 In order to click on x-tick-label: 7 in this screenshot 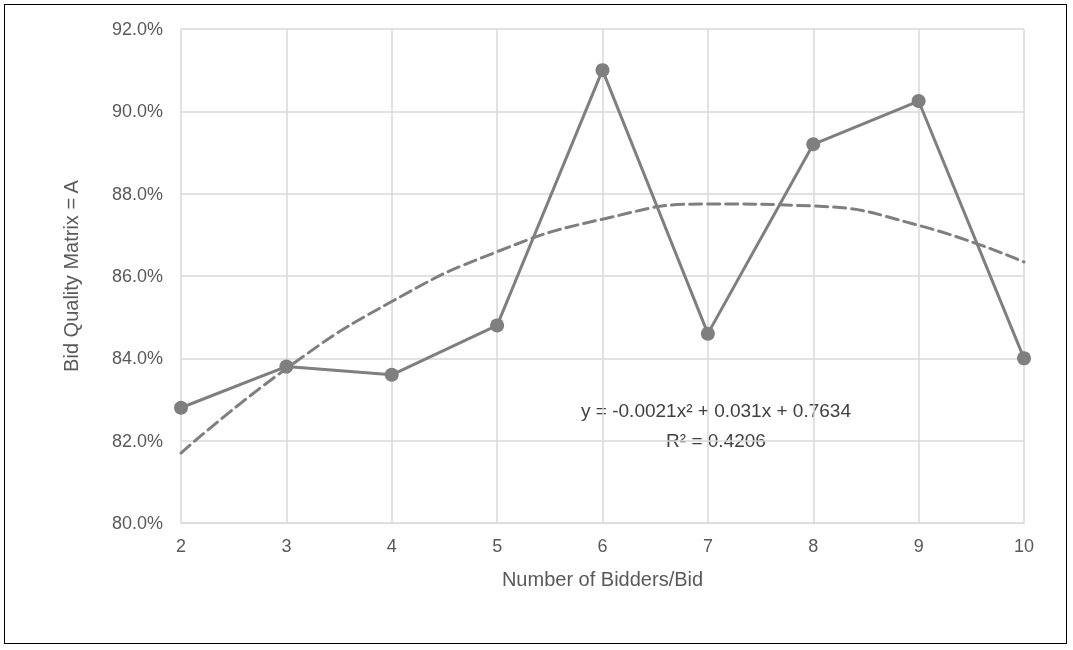, I will do `click(707, 546)`.